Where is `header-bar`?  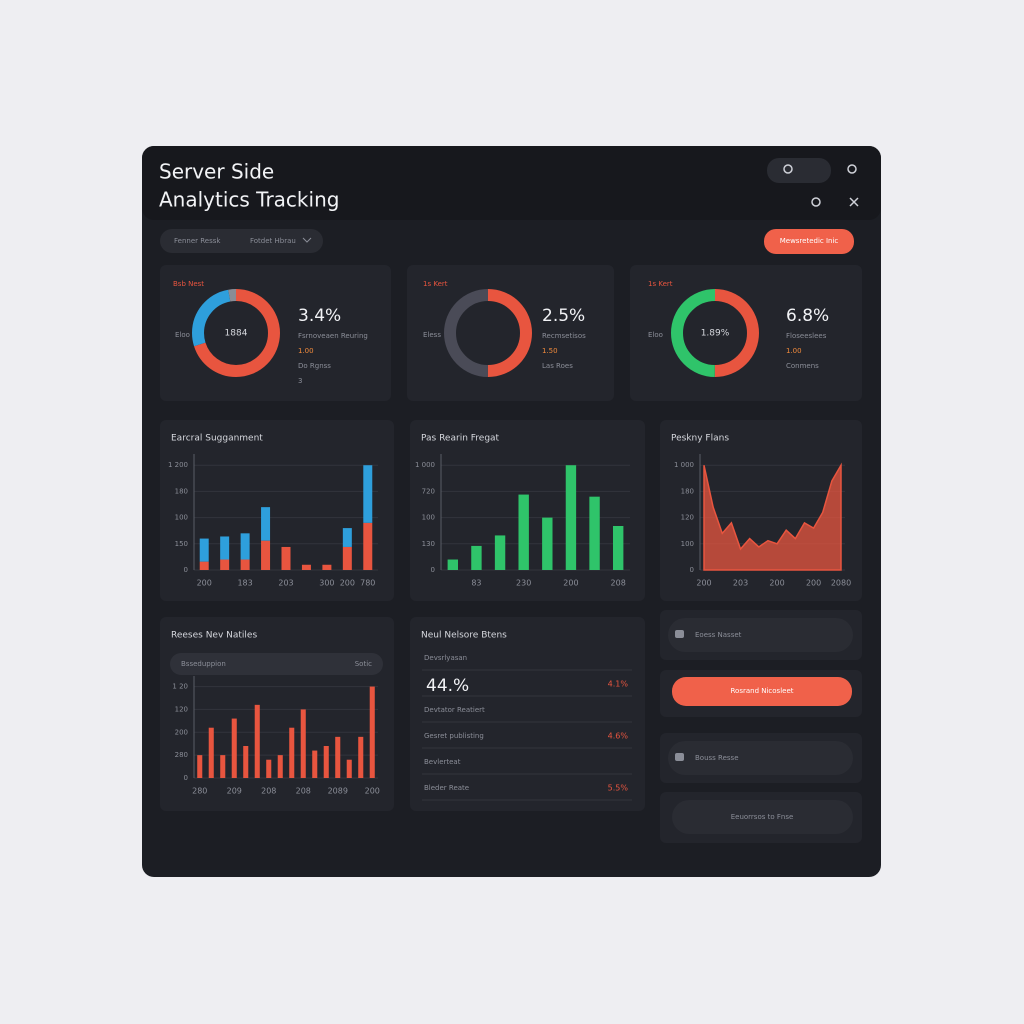 header-bar is located at coordinates (511, 183).